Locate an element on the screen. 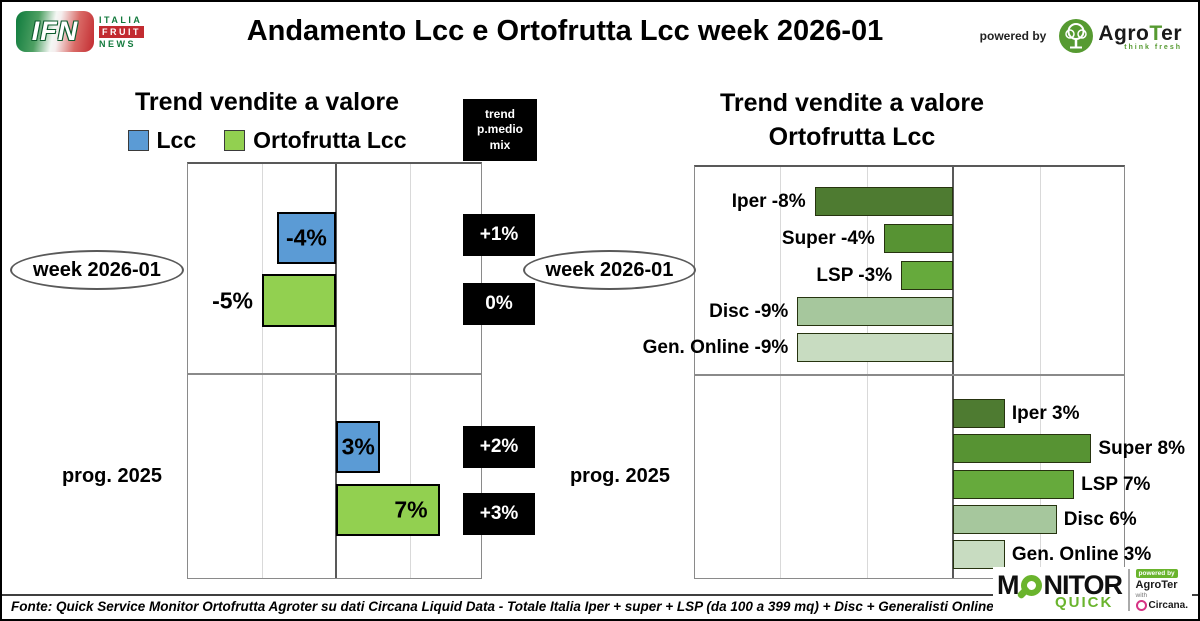  ifn-line-fruit: FRUIT is located at coordinates (121, 31).